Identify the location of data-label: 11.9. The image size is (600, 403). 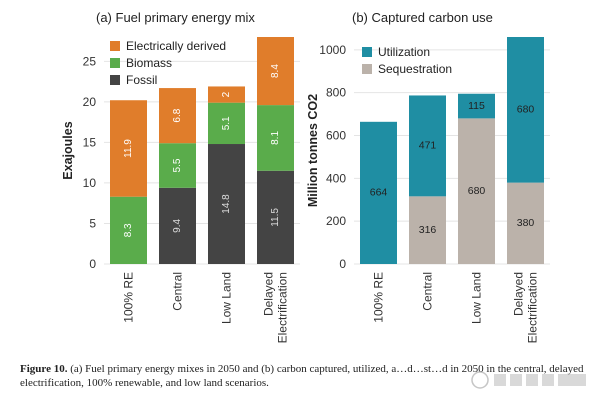
(128, 148).